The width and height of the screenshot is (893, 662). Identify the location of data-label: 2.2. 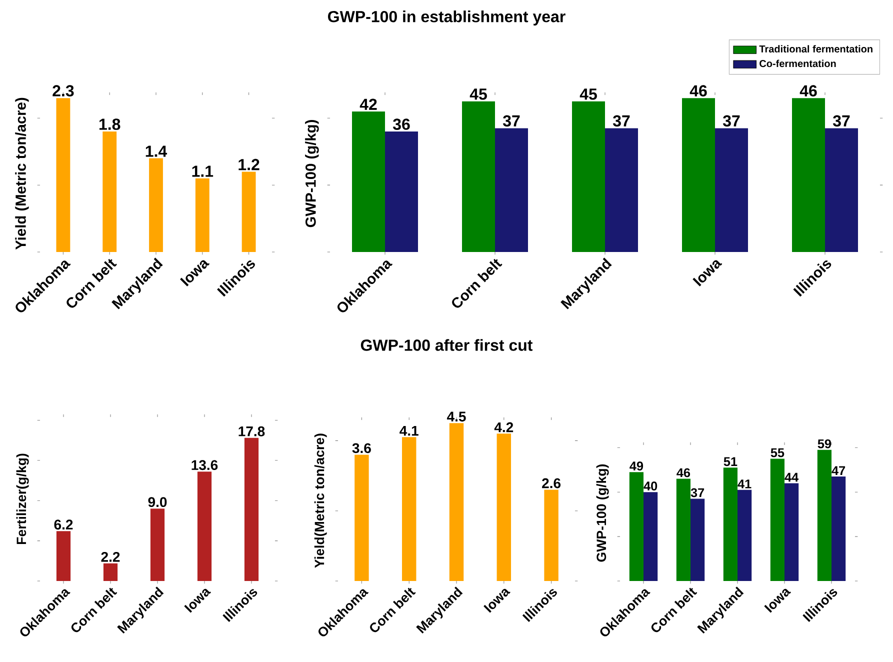
(110, 557).